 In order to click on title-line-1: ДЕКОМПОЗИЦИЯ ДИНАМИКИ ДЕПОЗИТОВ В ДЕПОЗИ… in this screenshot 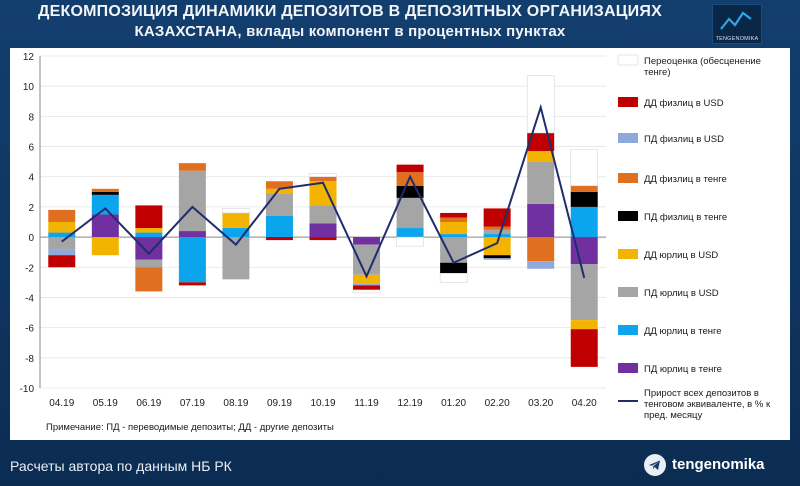, I will do `click(350, 11)`.